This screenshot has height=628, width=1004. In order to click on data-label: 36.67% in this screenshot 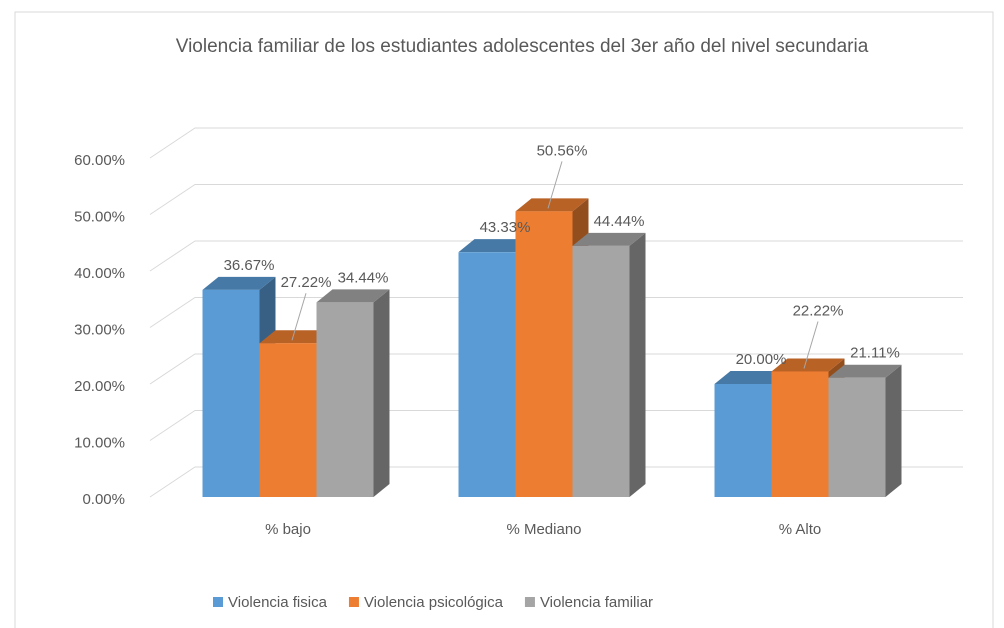, I will do `click(249, 265)`.